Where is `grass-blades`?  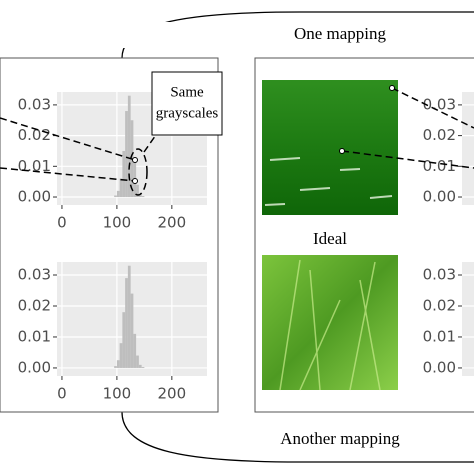
grass-blades is located at coordinates (330, 325).